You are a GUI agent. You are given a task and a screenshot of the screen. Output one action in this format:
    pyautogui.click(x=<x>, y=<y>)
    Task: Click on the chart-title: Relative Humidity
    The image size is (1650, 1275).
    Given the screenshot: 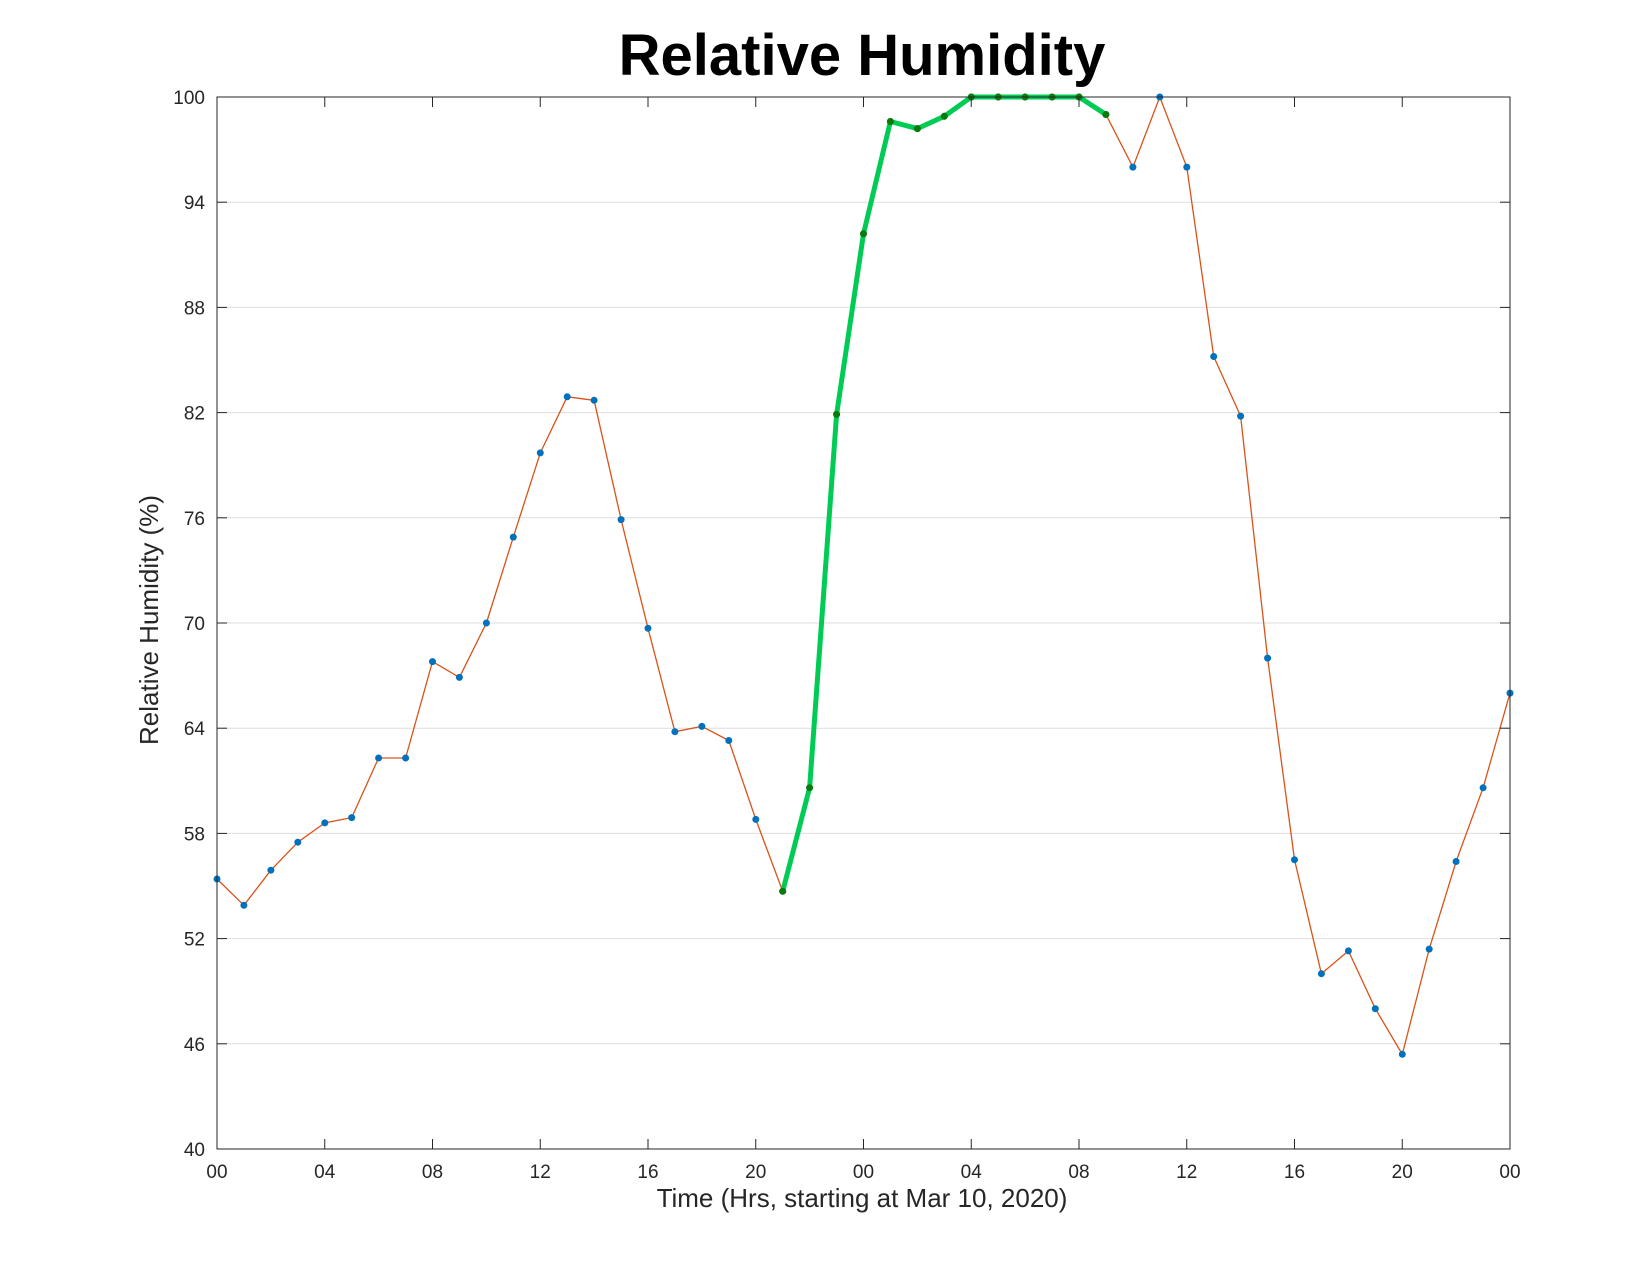 What is the action you would take?
    pyautogui.click(x=862, y=55)
    